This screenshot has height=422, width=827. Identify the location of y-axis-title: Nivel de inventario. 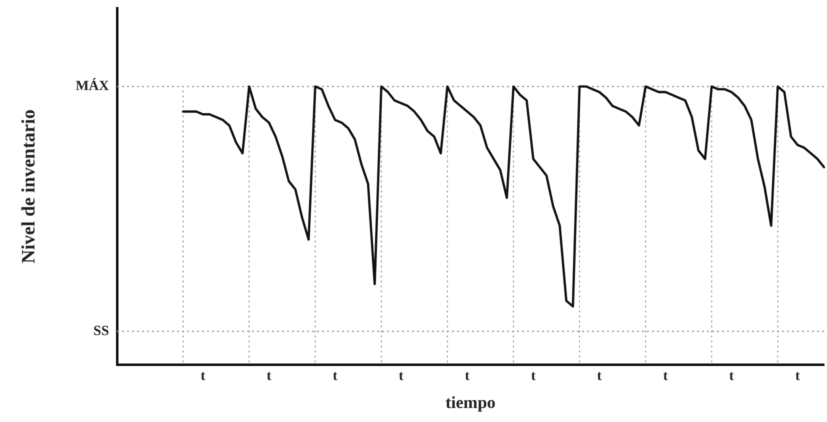
(29, 186).